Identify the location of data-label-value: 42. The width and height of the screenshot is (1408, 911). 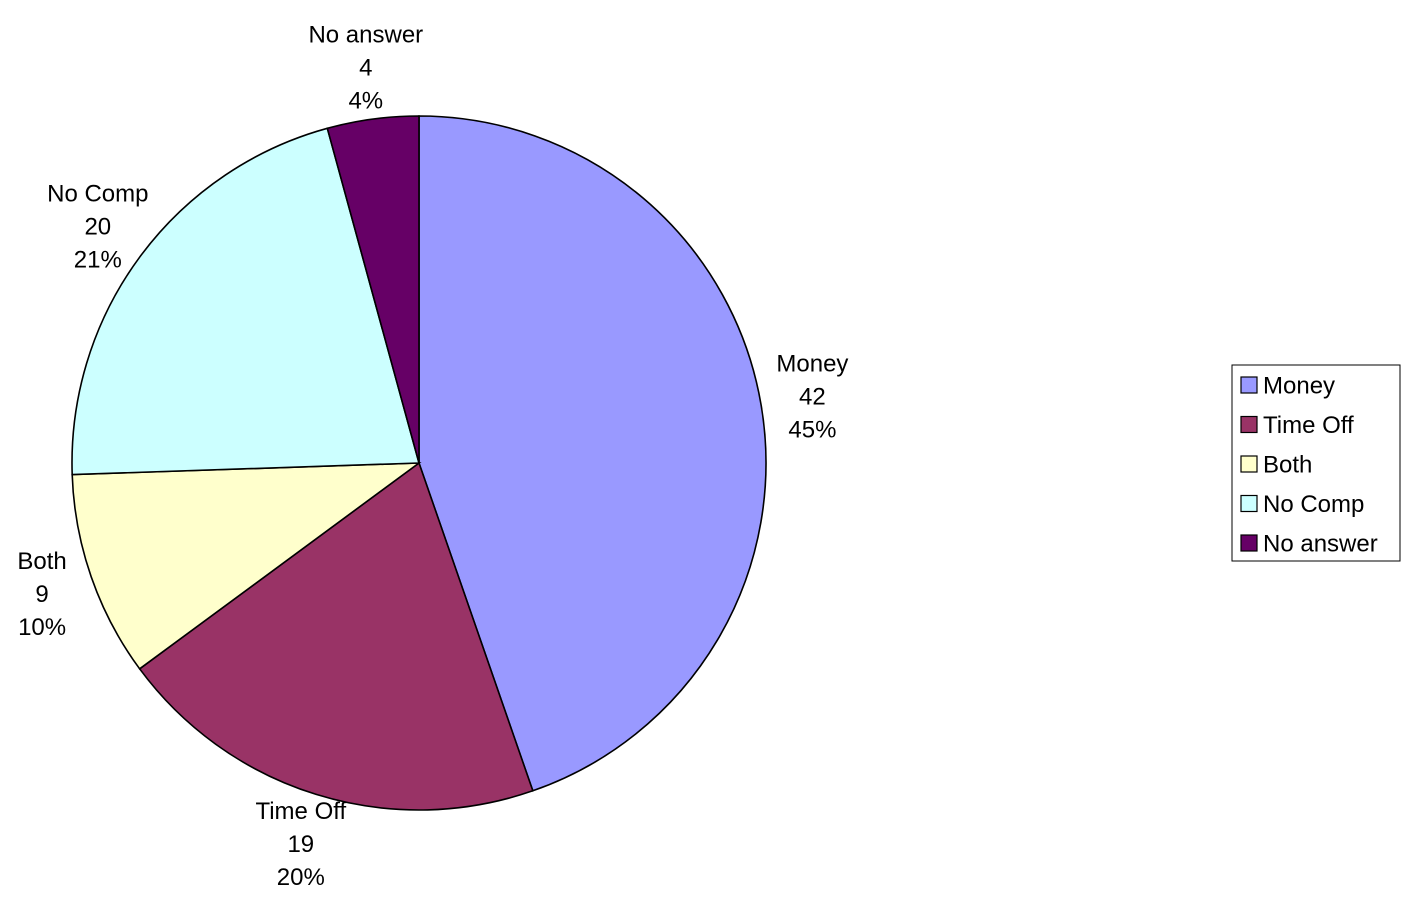
(812, 397).